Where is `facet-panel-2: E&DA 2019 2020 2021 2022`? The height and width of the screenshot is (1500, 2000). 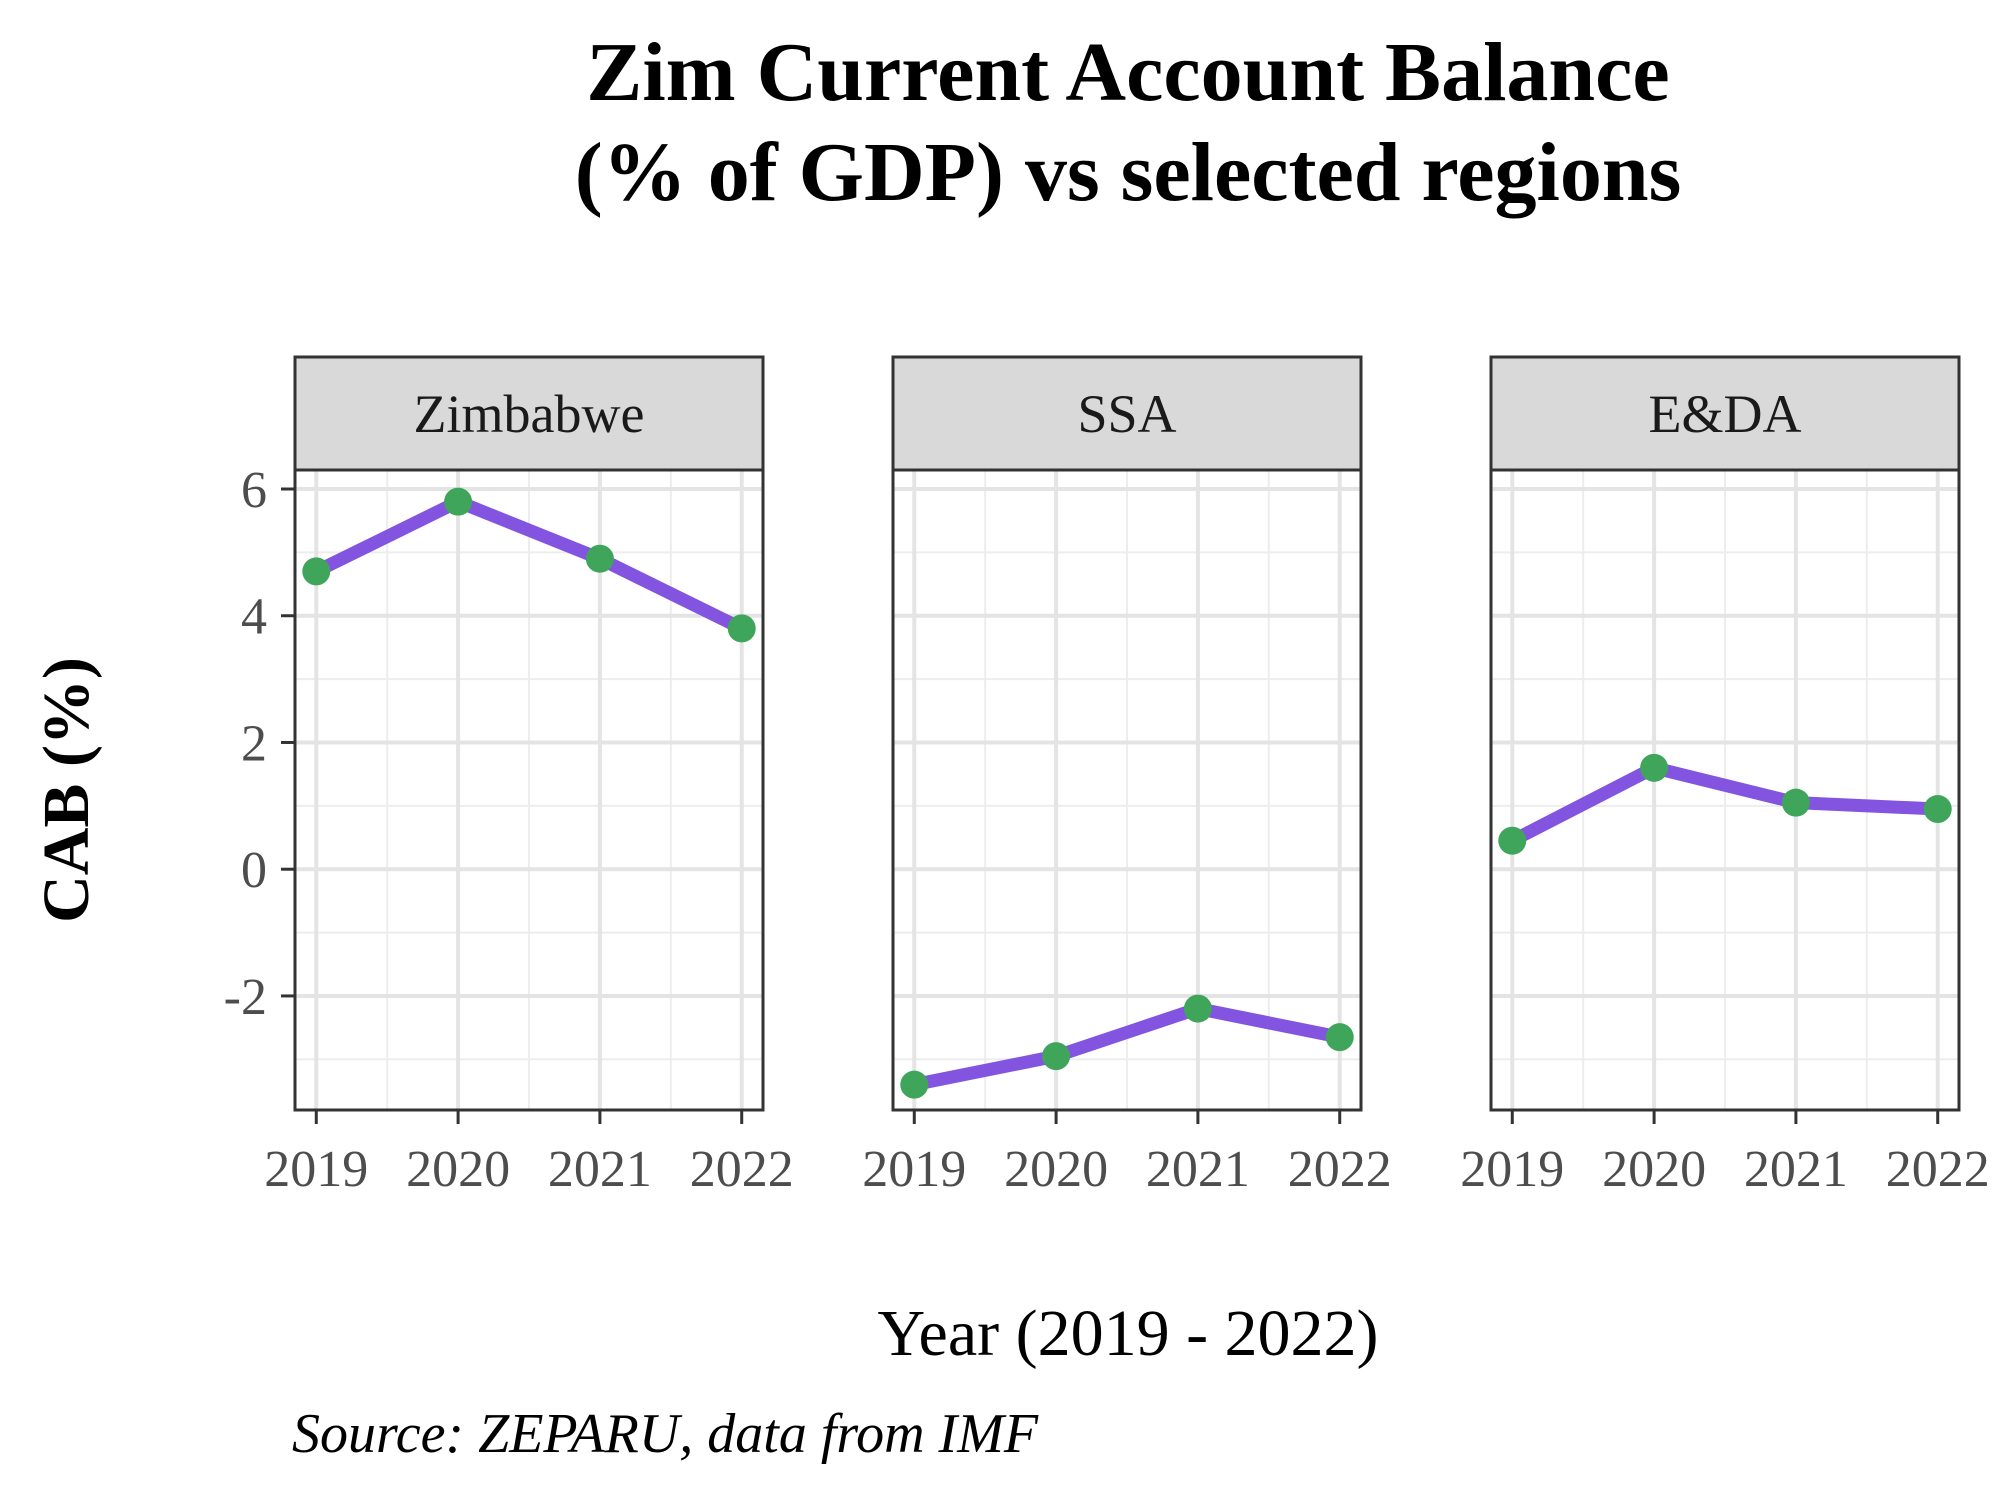
facet-panel-2: E&DA 2019 2020 2021 2022 is located at coordinates (1725, 776).